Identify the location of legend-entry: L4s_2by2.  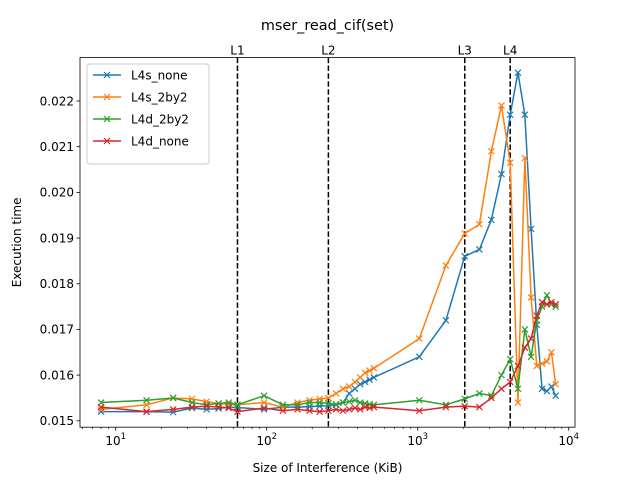
(140, 97).